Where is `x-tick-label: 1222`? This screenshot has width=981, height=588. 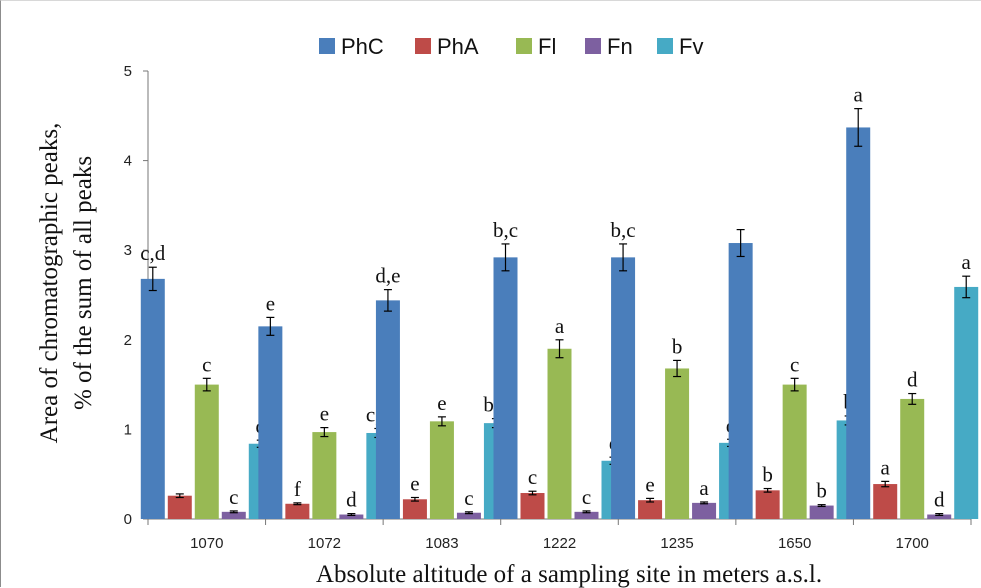 x-tick-label: 1222 is located at coordinates (559, 543).